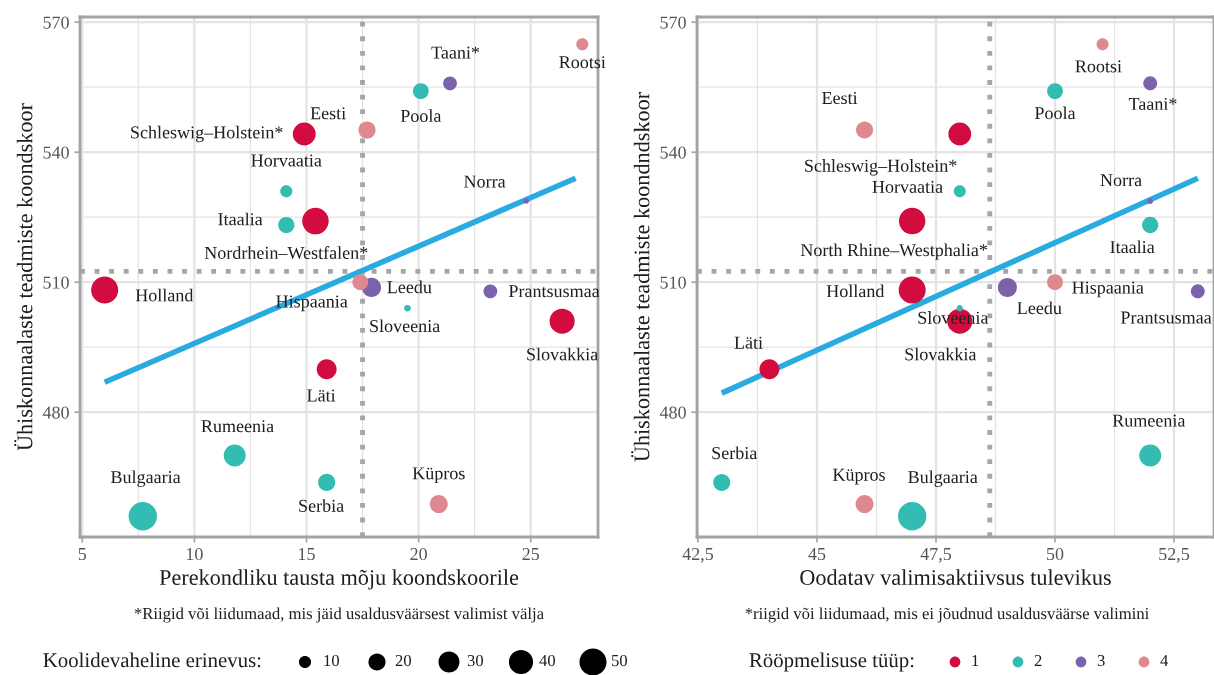 This screenshot has width=1214, height=675. What do you see at coordinates (947, 615) in the screenshot?
I see `text: *riigid või liidumaad, mis ei jõudnud usaldusväärse valimini` at bounding box center [947, 615].